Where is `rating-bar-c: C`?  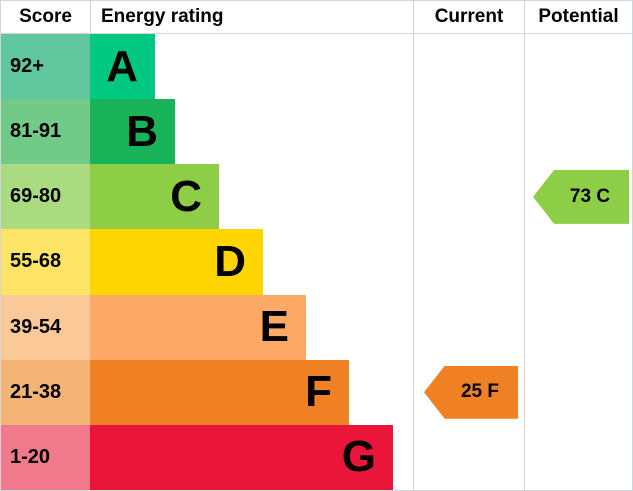
rating-bar-c: C is located at coordinates (154, 197).